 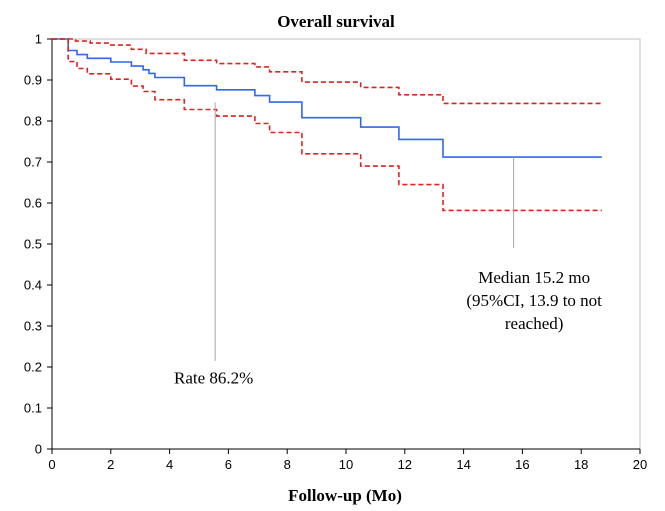 What do you see at coordinates (228, 464) in the screenshot?
I see `x-tick-label: 6` at bounding box center [228, 464].